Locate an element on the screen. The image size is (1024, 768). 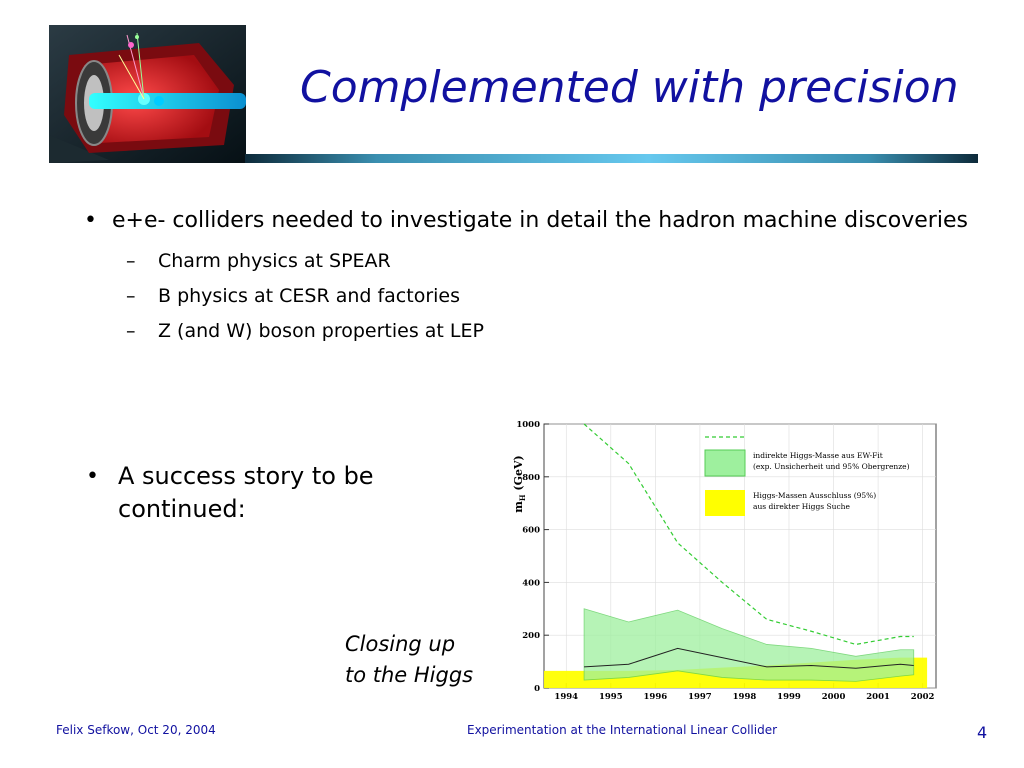
page-title: Complemented with precision is located at coordinates (629, 87).